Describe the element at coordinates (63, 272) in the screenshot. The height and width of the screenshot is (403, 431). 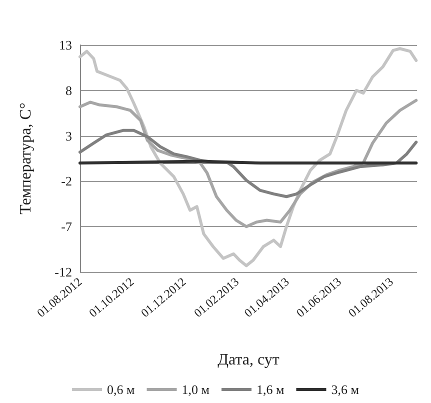
I see `y-tick-label: -12` at that location.